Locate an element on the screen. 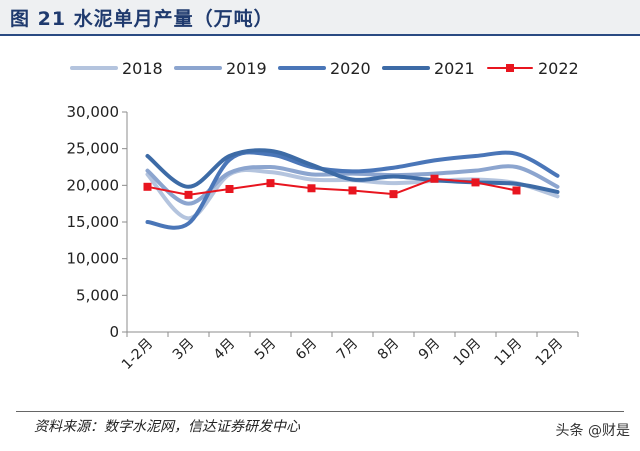 This screenshot has height=451, width=640. x-tick-label: 11月 is located at coordinates (509, 353).